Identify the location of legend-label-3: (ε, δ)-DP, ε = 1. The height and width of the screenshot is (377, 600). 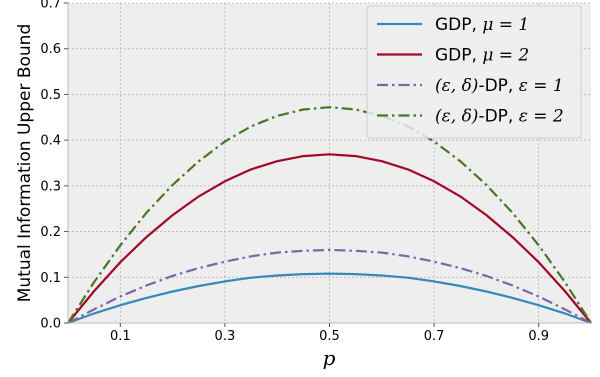
(499, 86).